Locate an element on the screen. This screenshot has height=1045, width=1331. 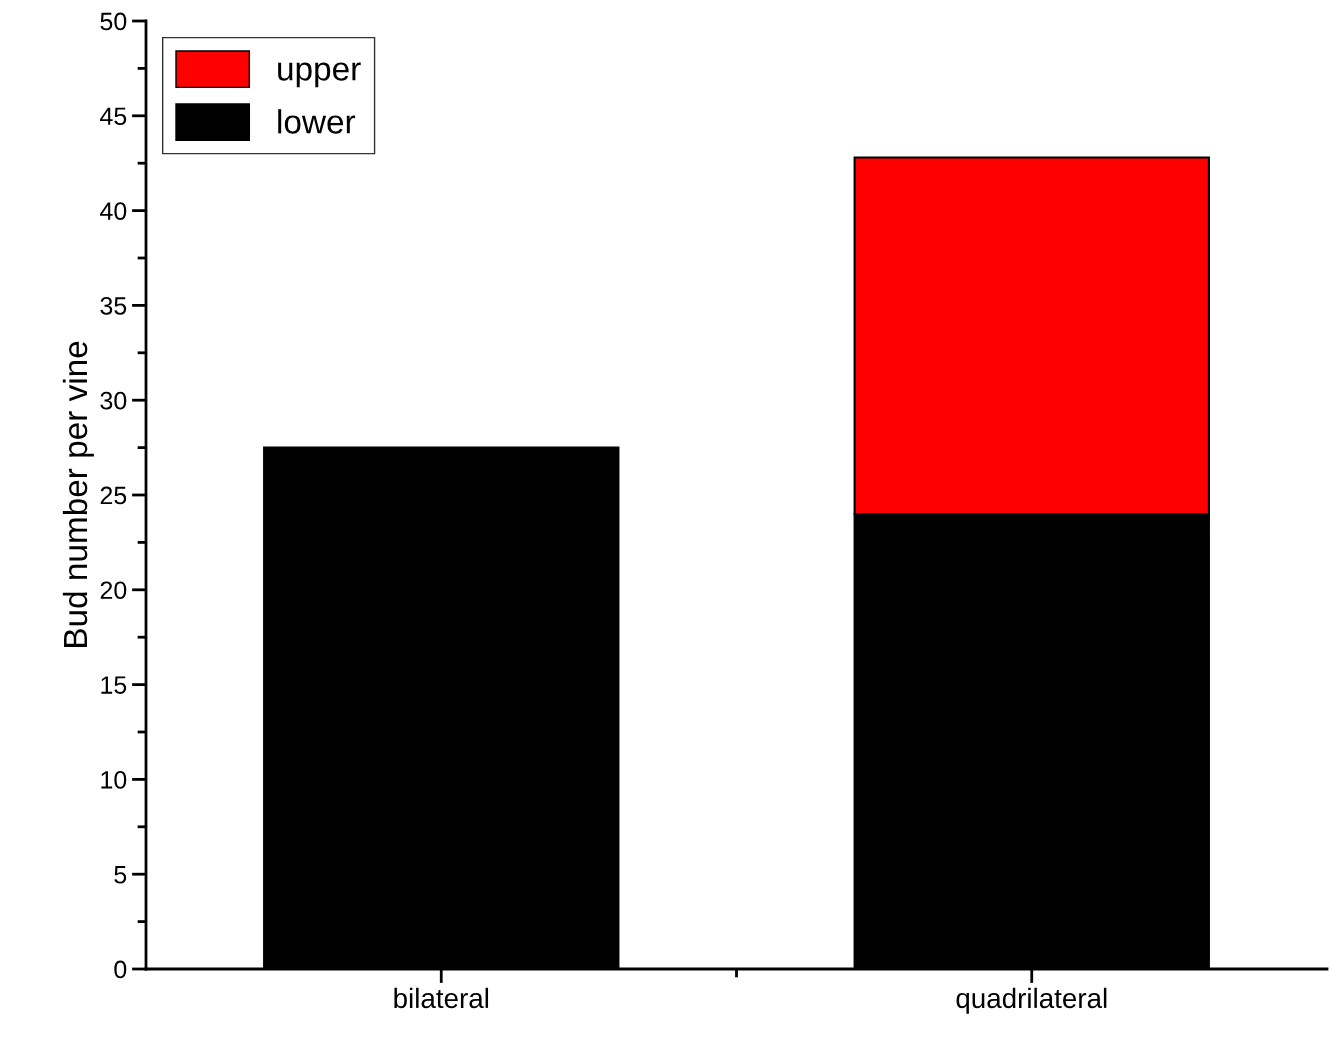
y-tick-label: 10 is located at coordinates (114, 780).